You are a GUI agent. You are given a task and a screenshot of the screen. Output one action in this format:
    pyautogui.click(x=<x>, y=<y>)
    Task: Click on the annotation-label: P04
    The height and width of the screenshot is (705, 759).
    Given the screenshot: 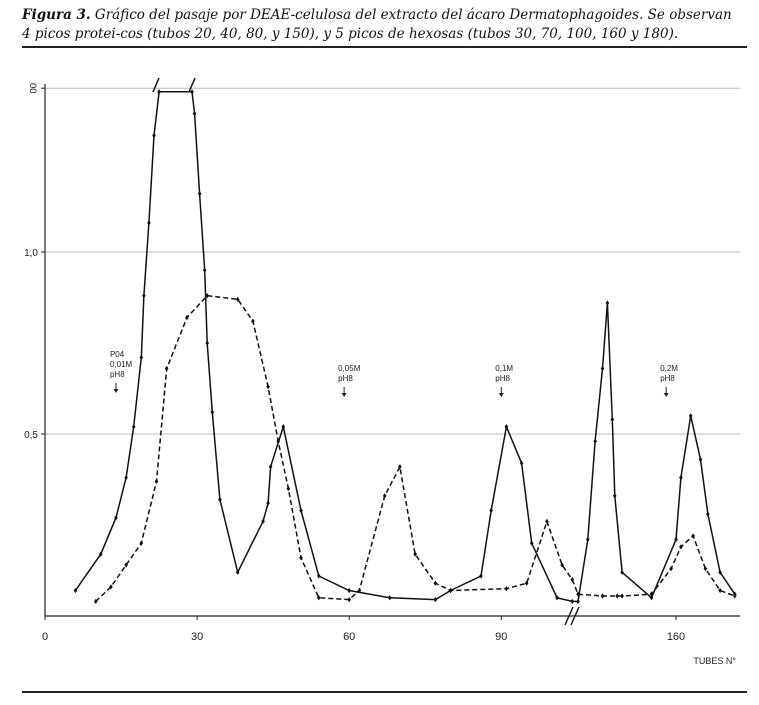 What is the action you would take?
    pyautogui.click(x=117, y=354)
    